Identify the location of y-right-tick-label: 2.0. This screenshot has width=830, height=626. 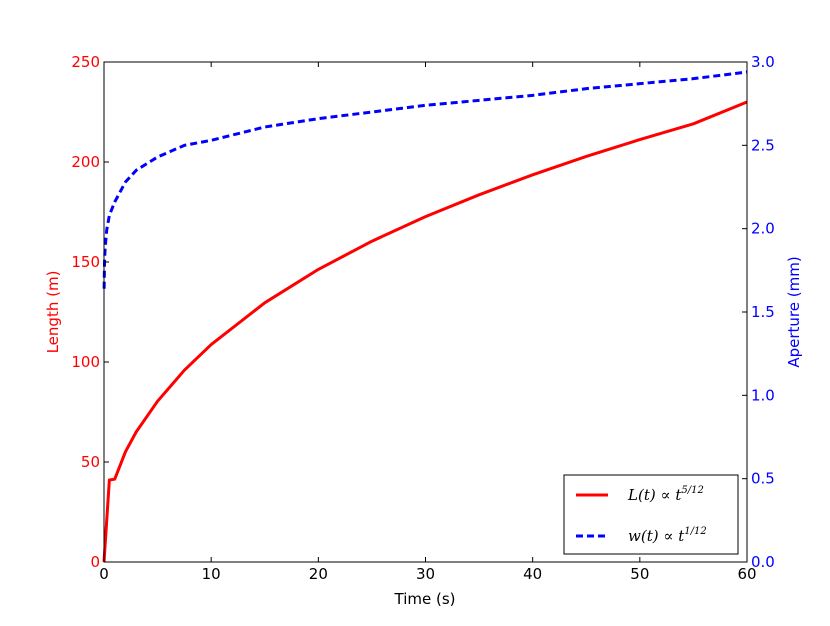
(763, 229).